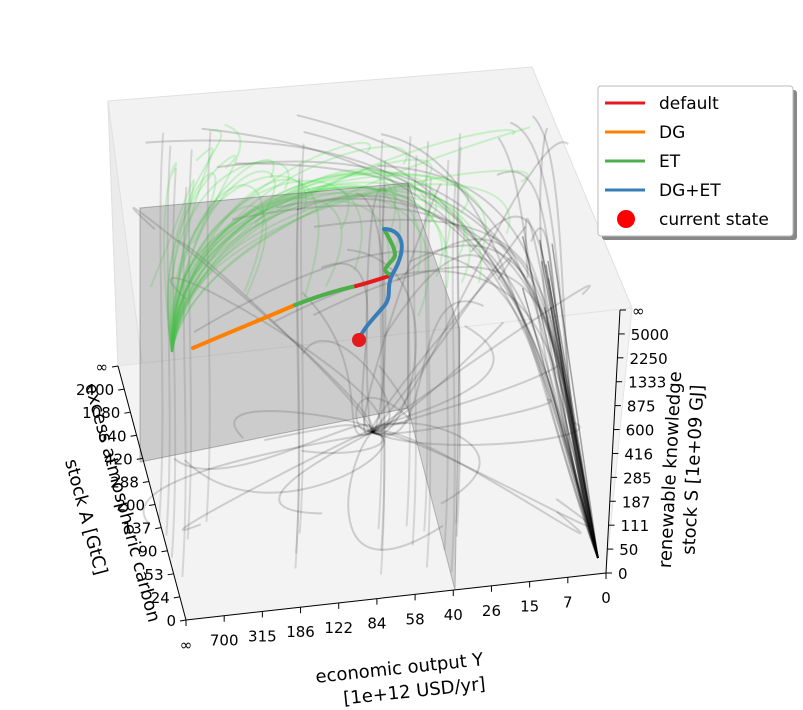  What do you see at coordinates (641, 407) in the screenshot?
I see `z-tick-label: 875` at bounding box center [641, 407].